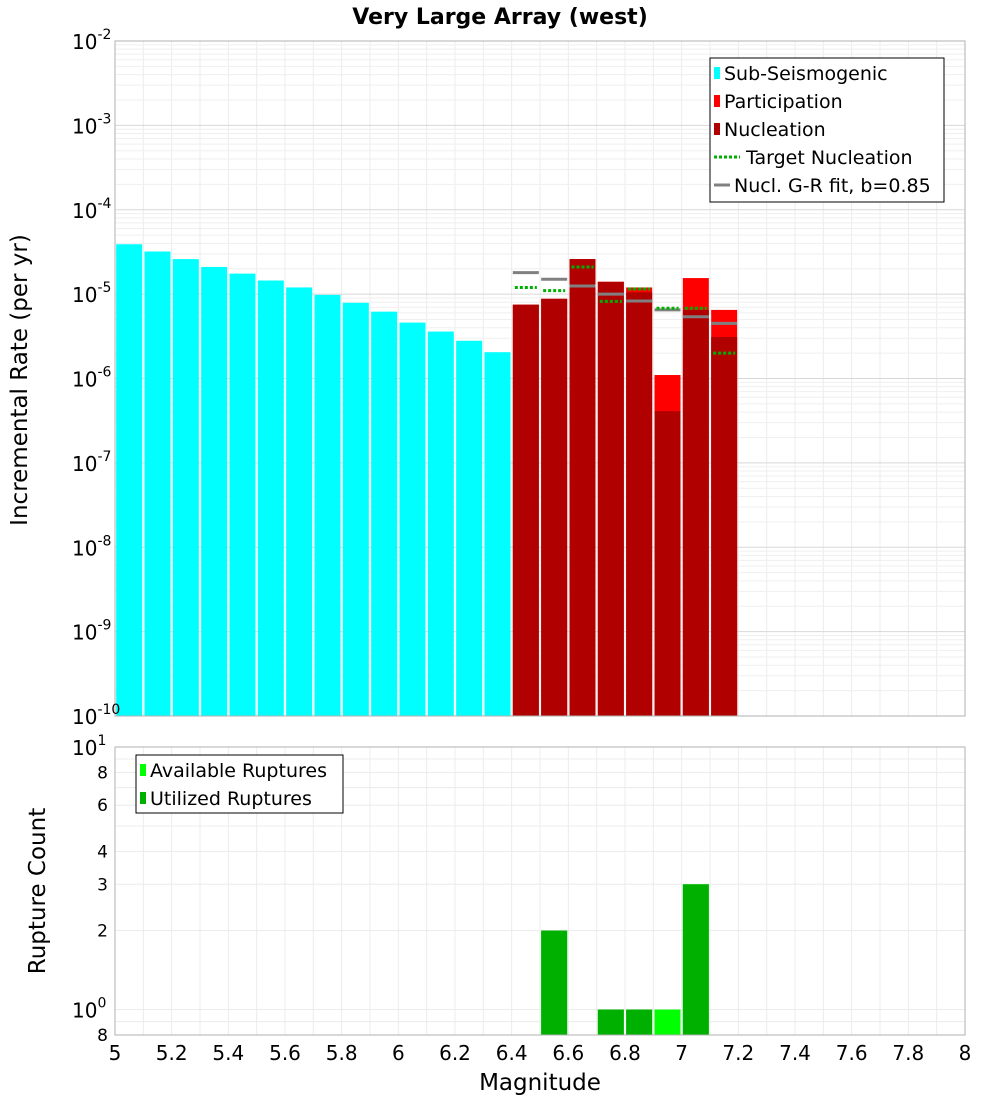 Image resolution: width=1000 pixels, height=1100 pixels. Describe the element at coordinates (795, 1053) in the screenshot. I see `x-tick-label: 7.4` at that location.